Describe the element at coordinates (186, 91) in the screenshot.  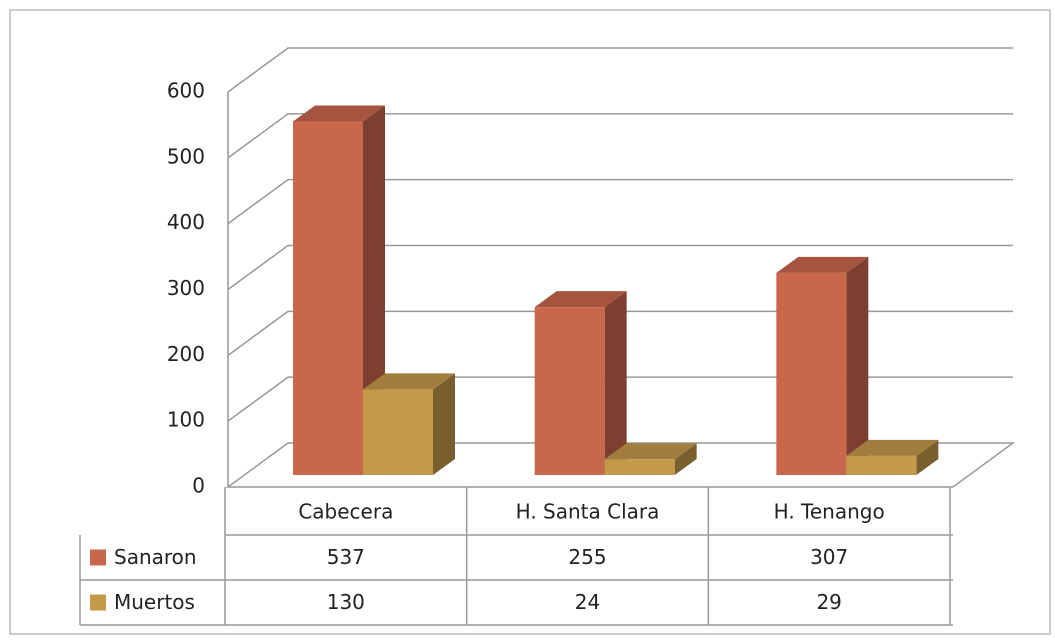
I see `y-tick-label: 600` at that location.